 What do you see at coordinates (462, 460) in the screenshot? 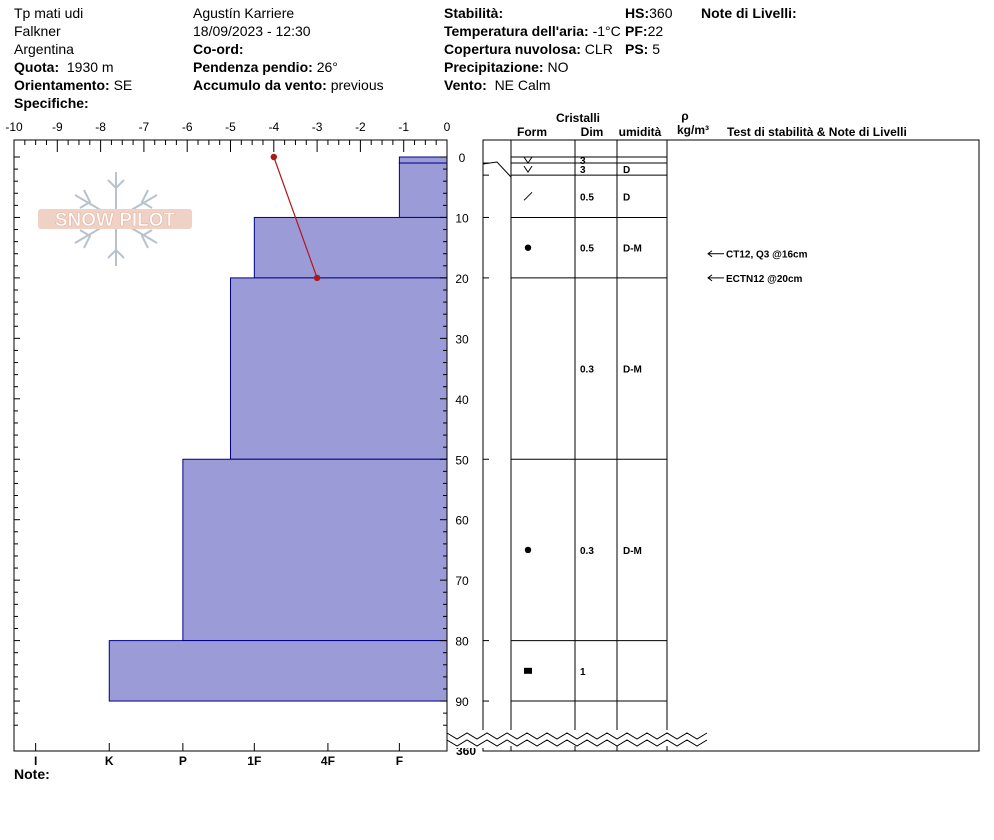
I see `depth-tick-label: 50` at bounding box center [462, 460].